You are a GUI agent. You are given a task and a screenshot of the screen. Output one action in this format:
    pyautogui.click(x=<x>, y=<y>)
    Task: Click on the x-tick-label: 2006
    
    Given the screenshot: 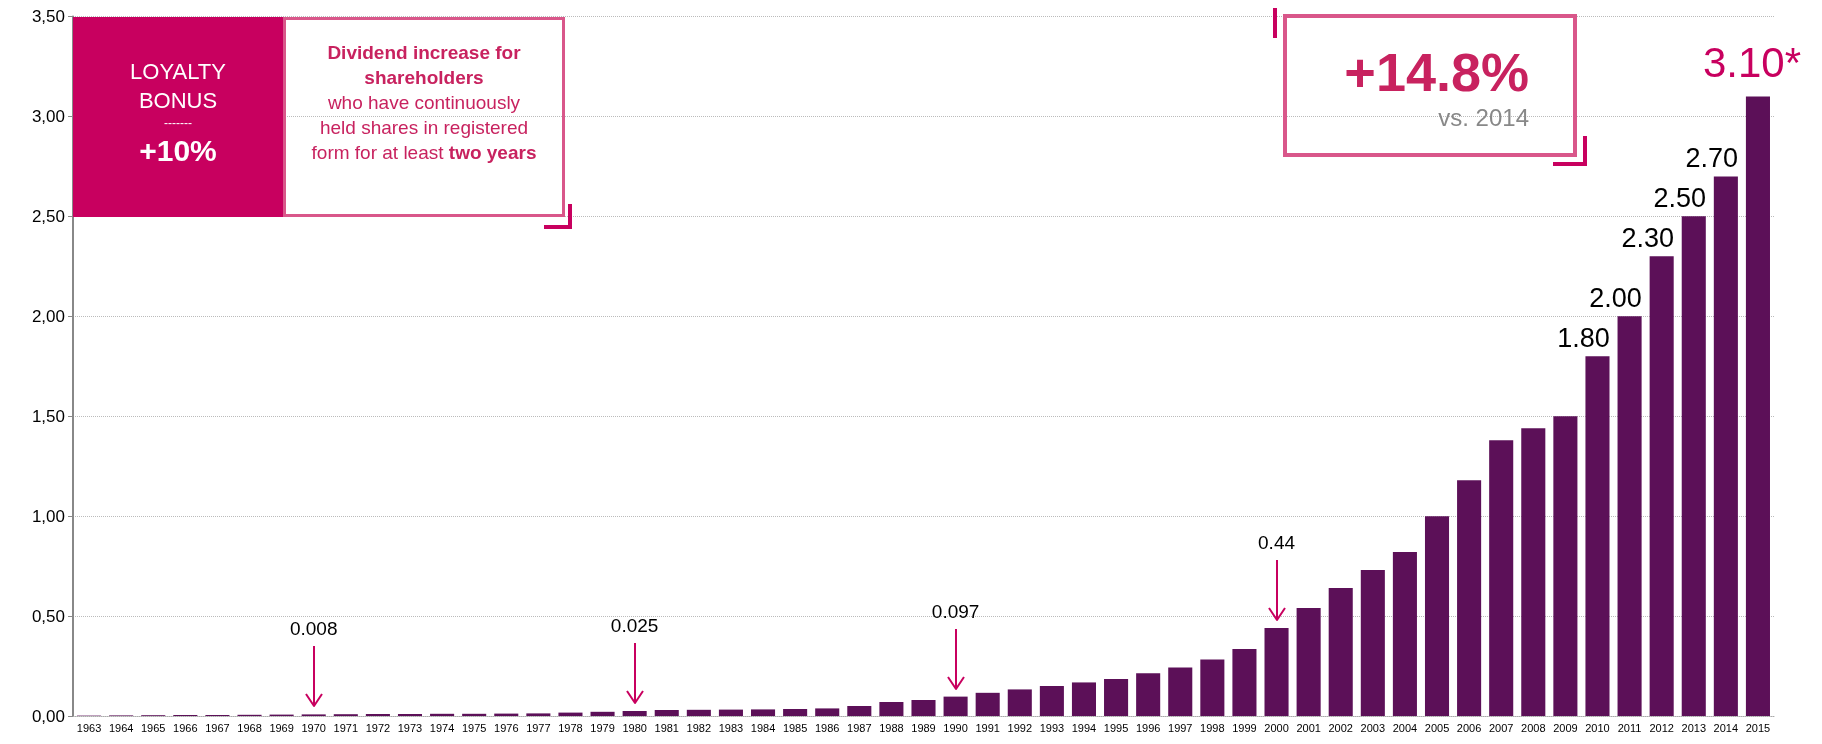 What is the action you would take?
    pyautogui.click(x=1469, y=727)
    